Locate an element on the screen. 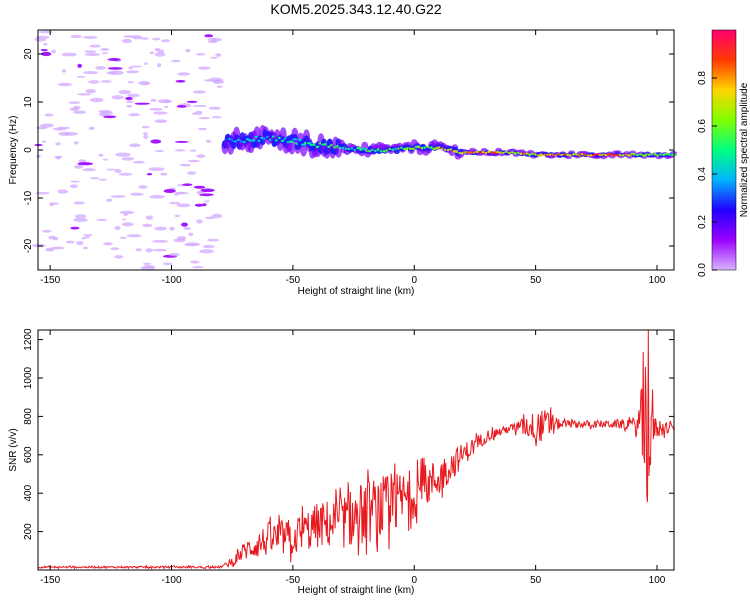 The width and height of the screenshot is (750, 600). colorbar-gradient is located at coordinates (724, 150).